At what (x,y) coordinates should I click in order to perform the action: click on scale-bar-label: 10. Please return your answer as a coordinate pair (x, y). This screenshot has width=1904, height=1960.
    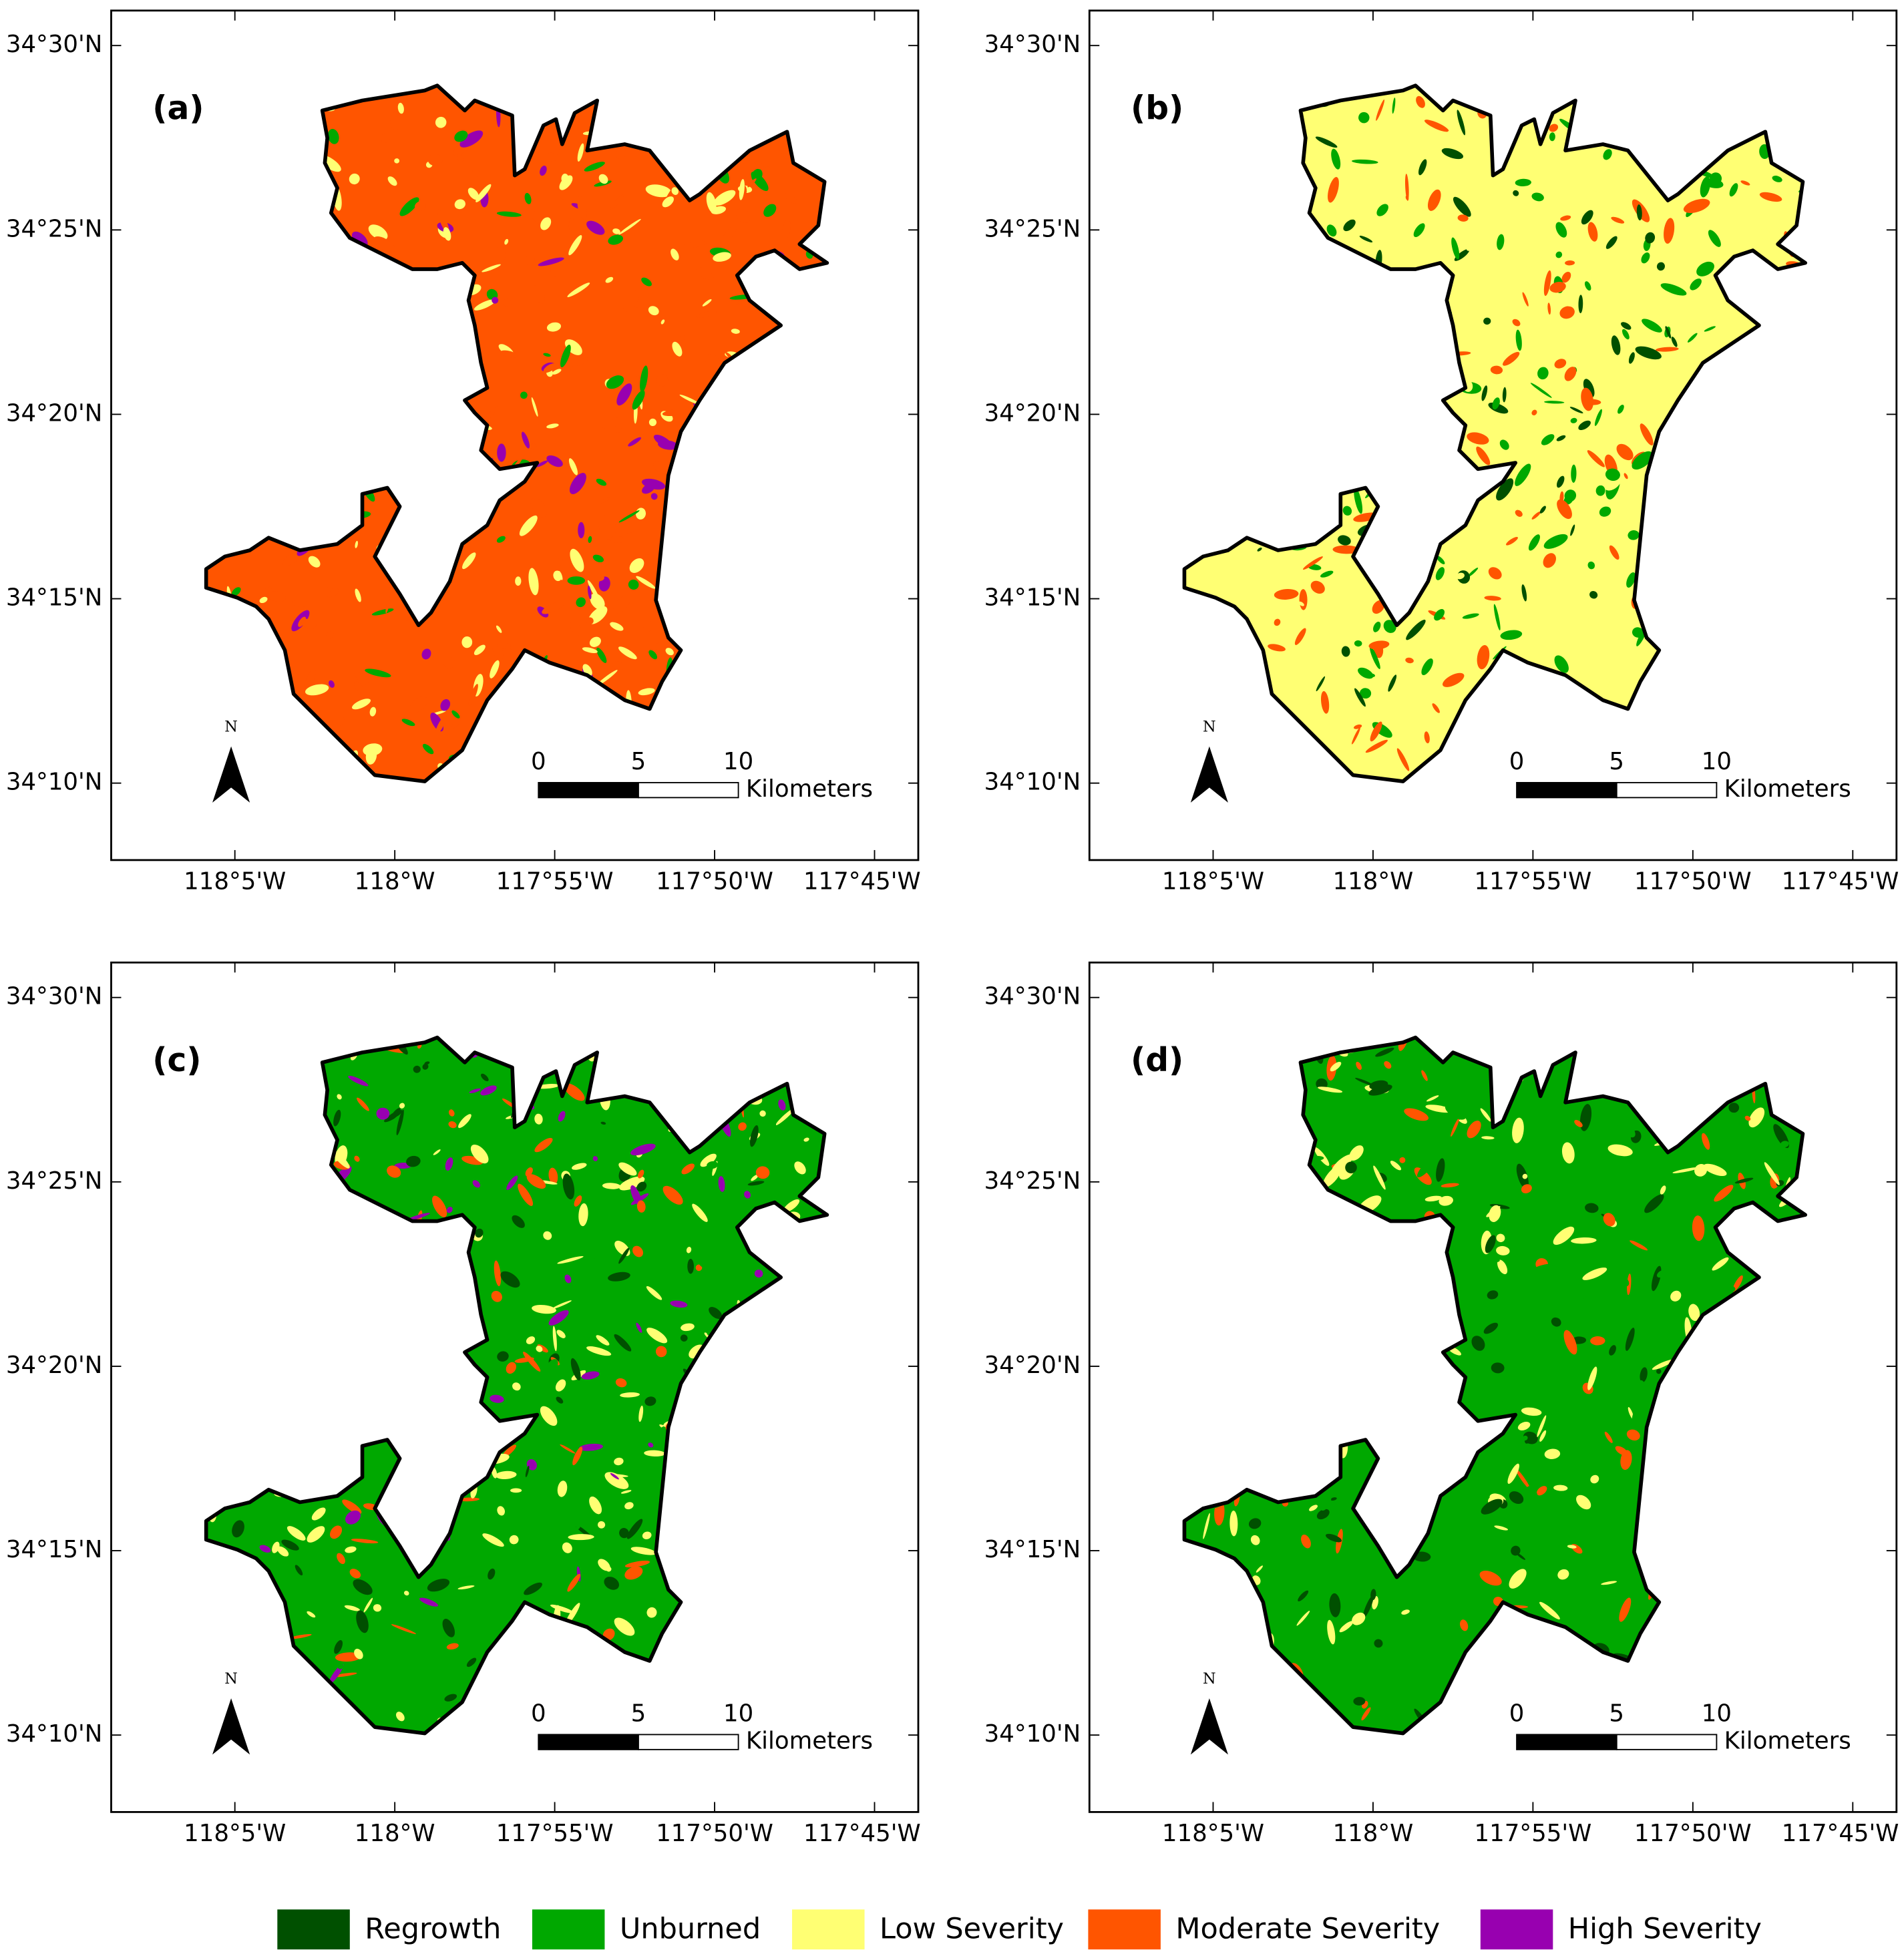
    Looking at the image, I should click on (738, 1713).